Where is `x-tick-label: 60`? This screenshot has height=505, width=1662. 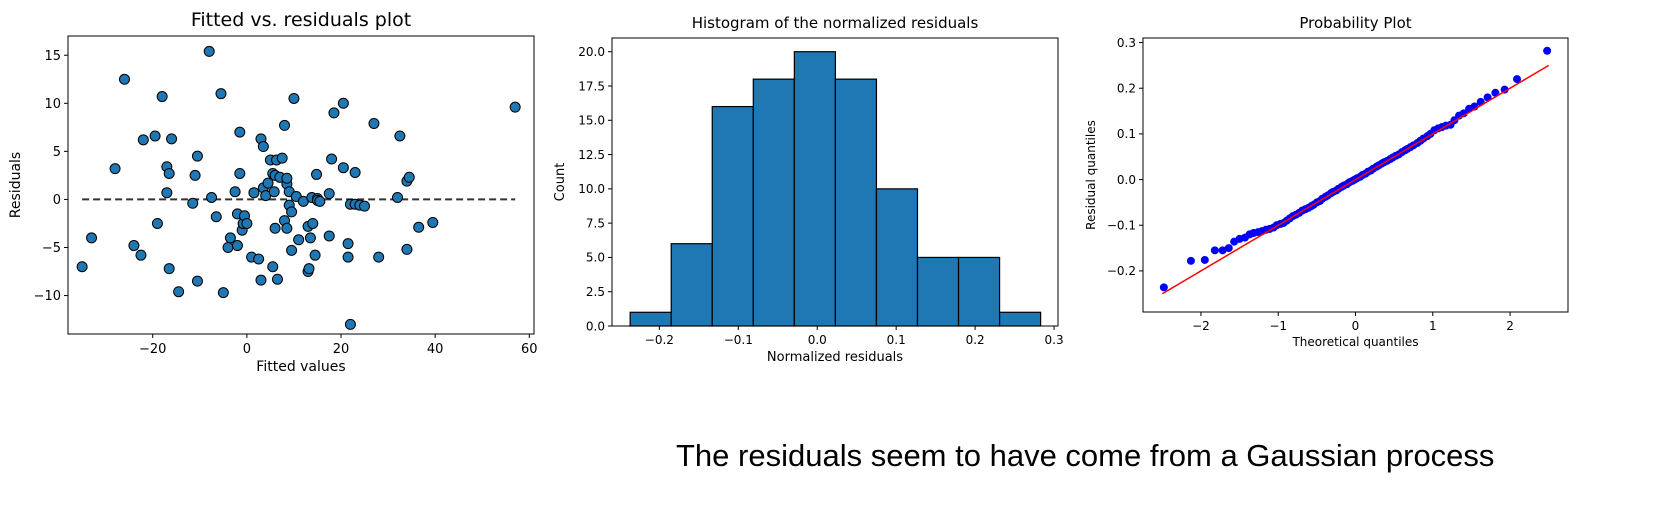 x-tick-label: 60 is located at coordinates (529, 349).